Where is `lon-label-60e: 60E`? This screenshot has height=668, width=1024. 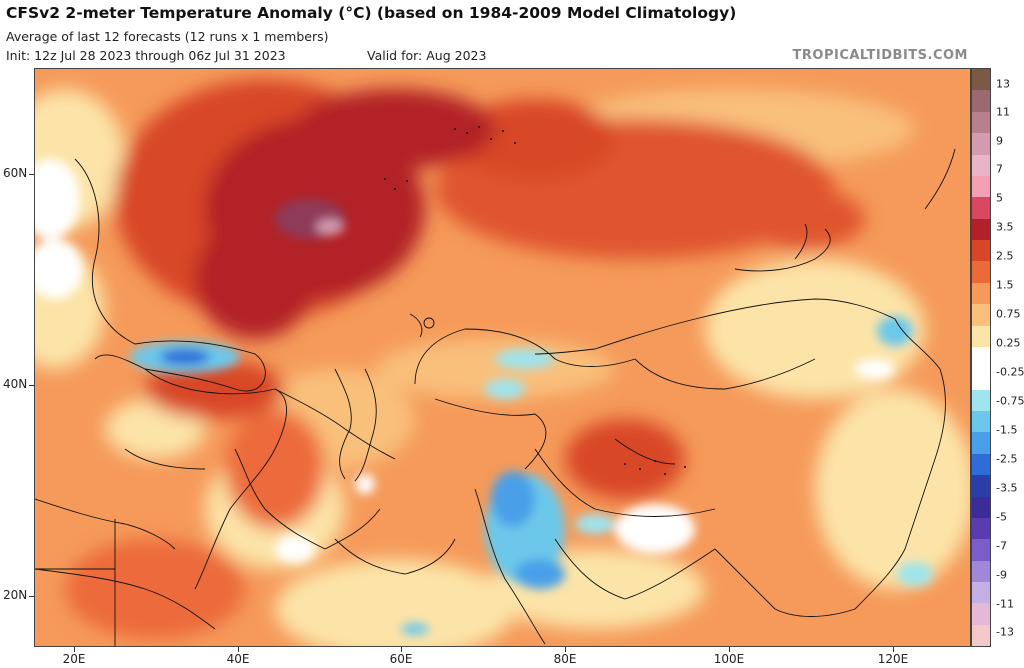
lon-label-60e: 60E is located at coordinates (401, 659).